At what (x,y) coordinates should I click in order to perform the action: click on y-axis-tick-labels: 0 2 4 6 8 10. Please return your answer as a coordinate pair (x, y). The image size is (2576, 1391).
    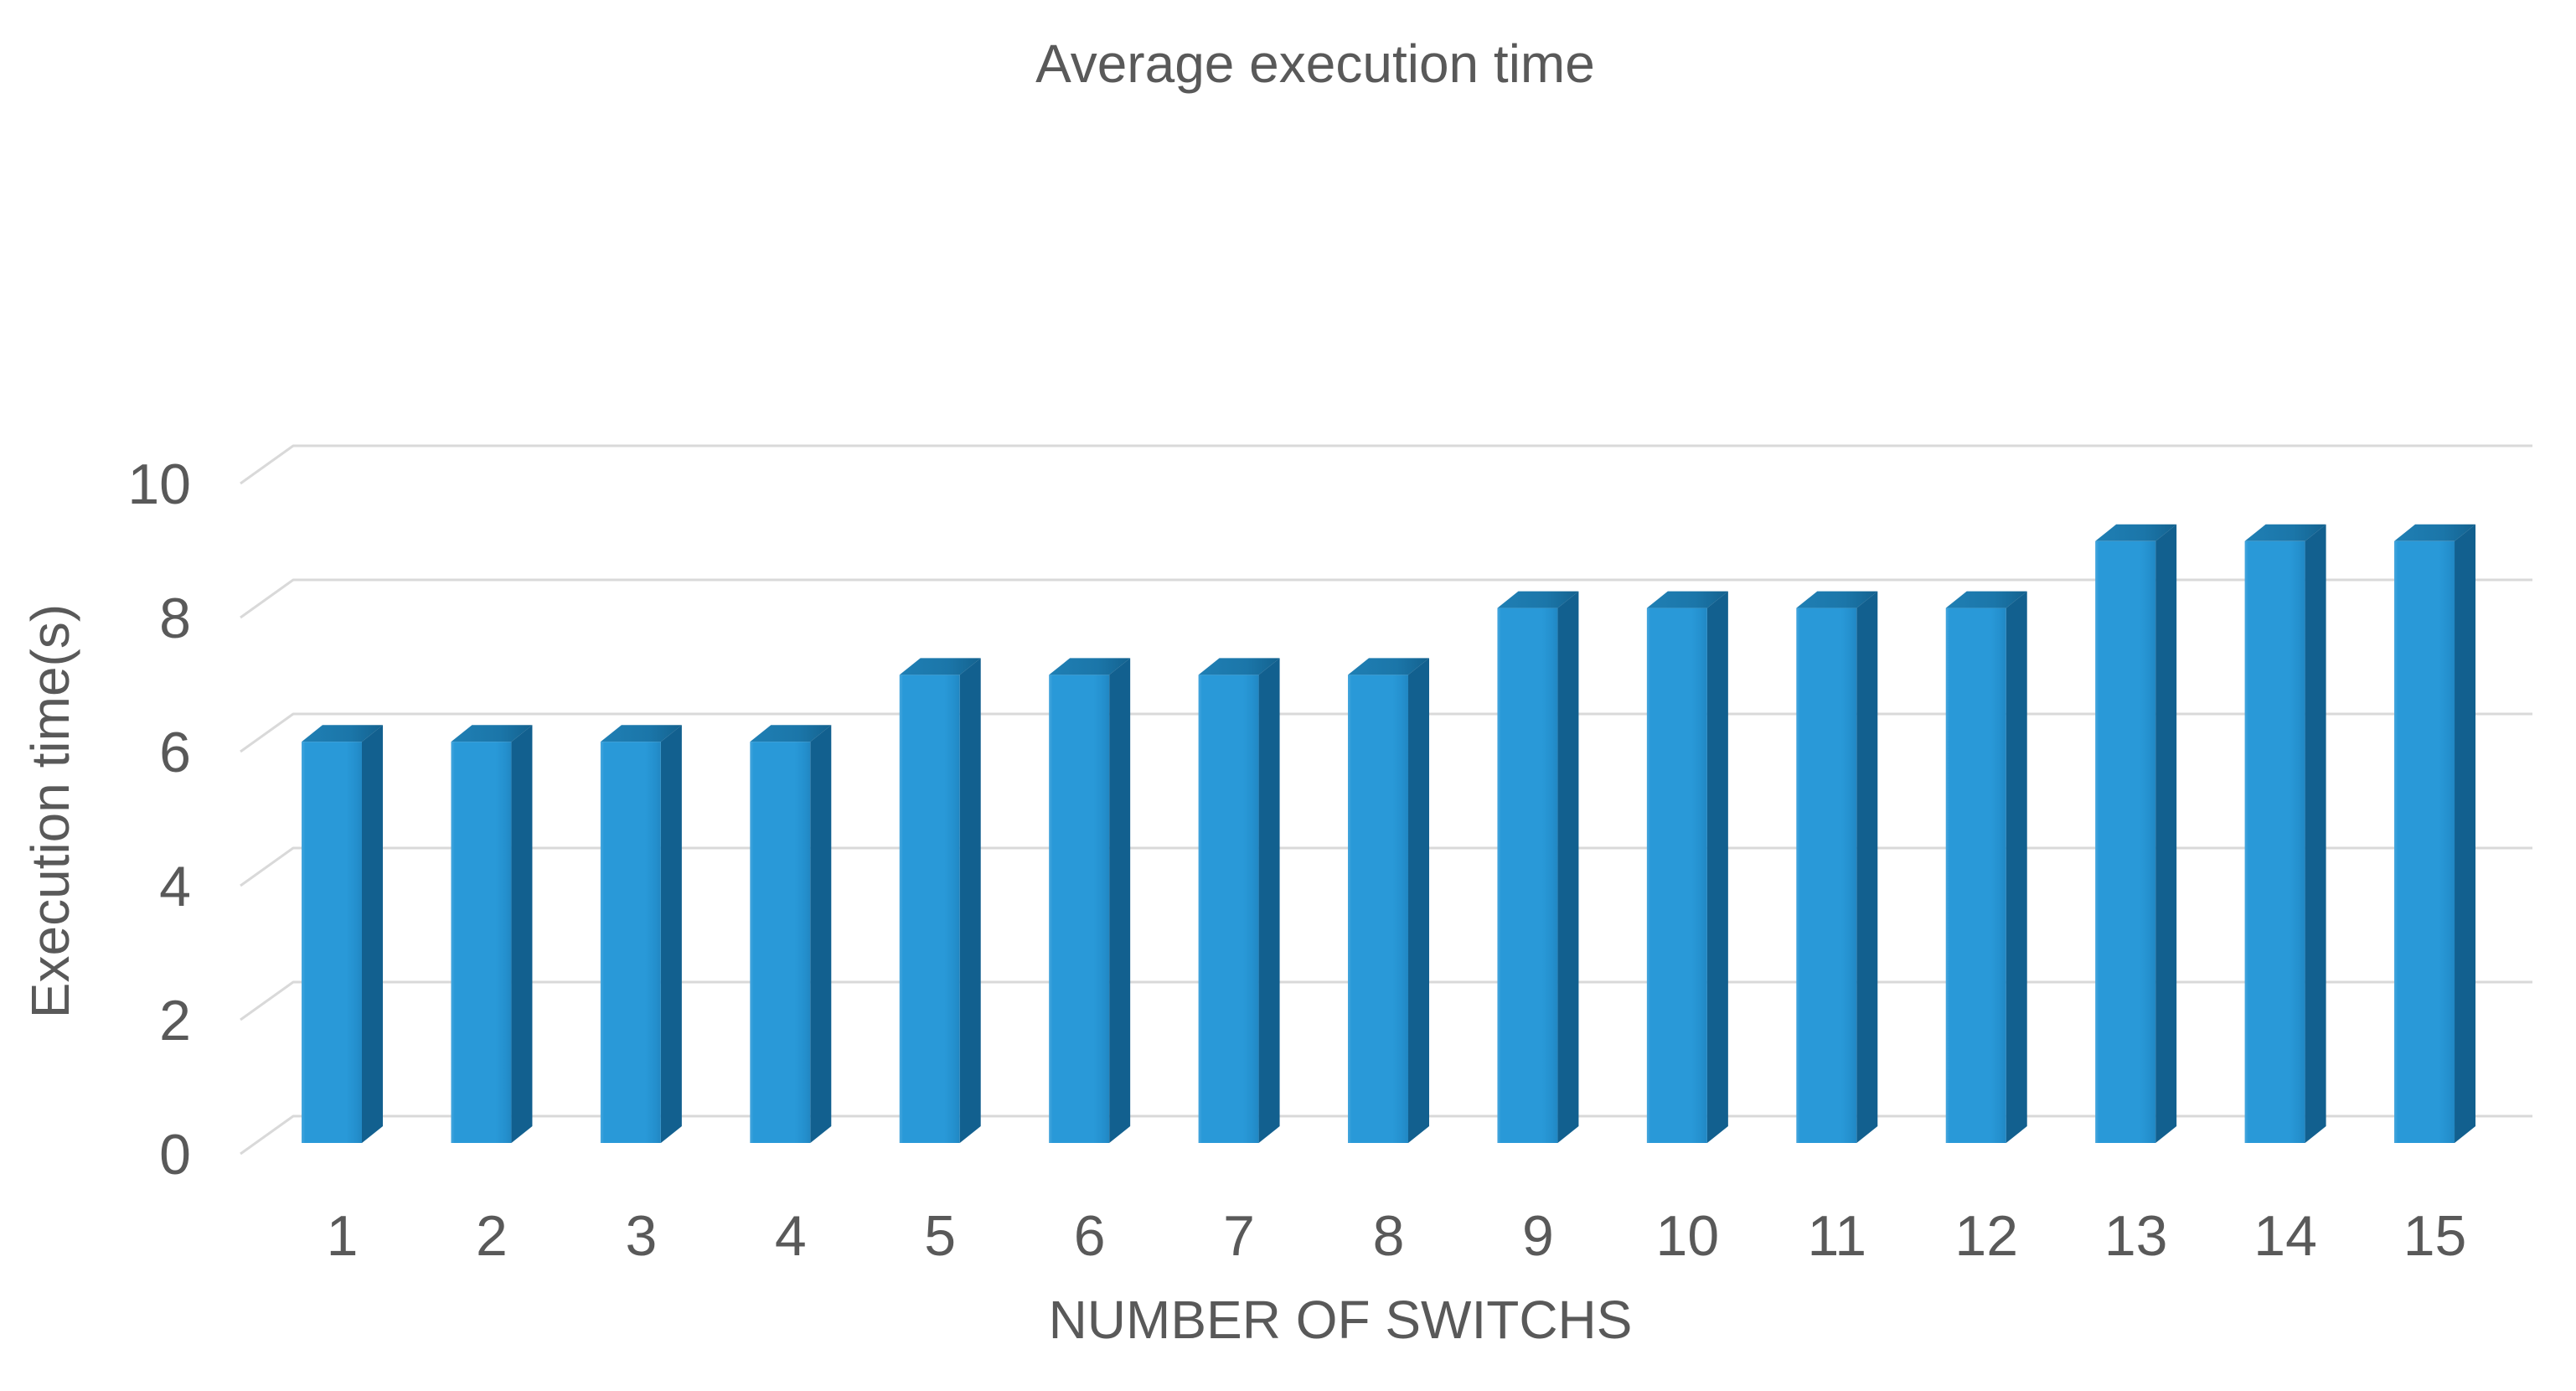
    Looking at the image, I should click on (159, 820).